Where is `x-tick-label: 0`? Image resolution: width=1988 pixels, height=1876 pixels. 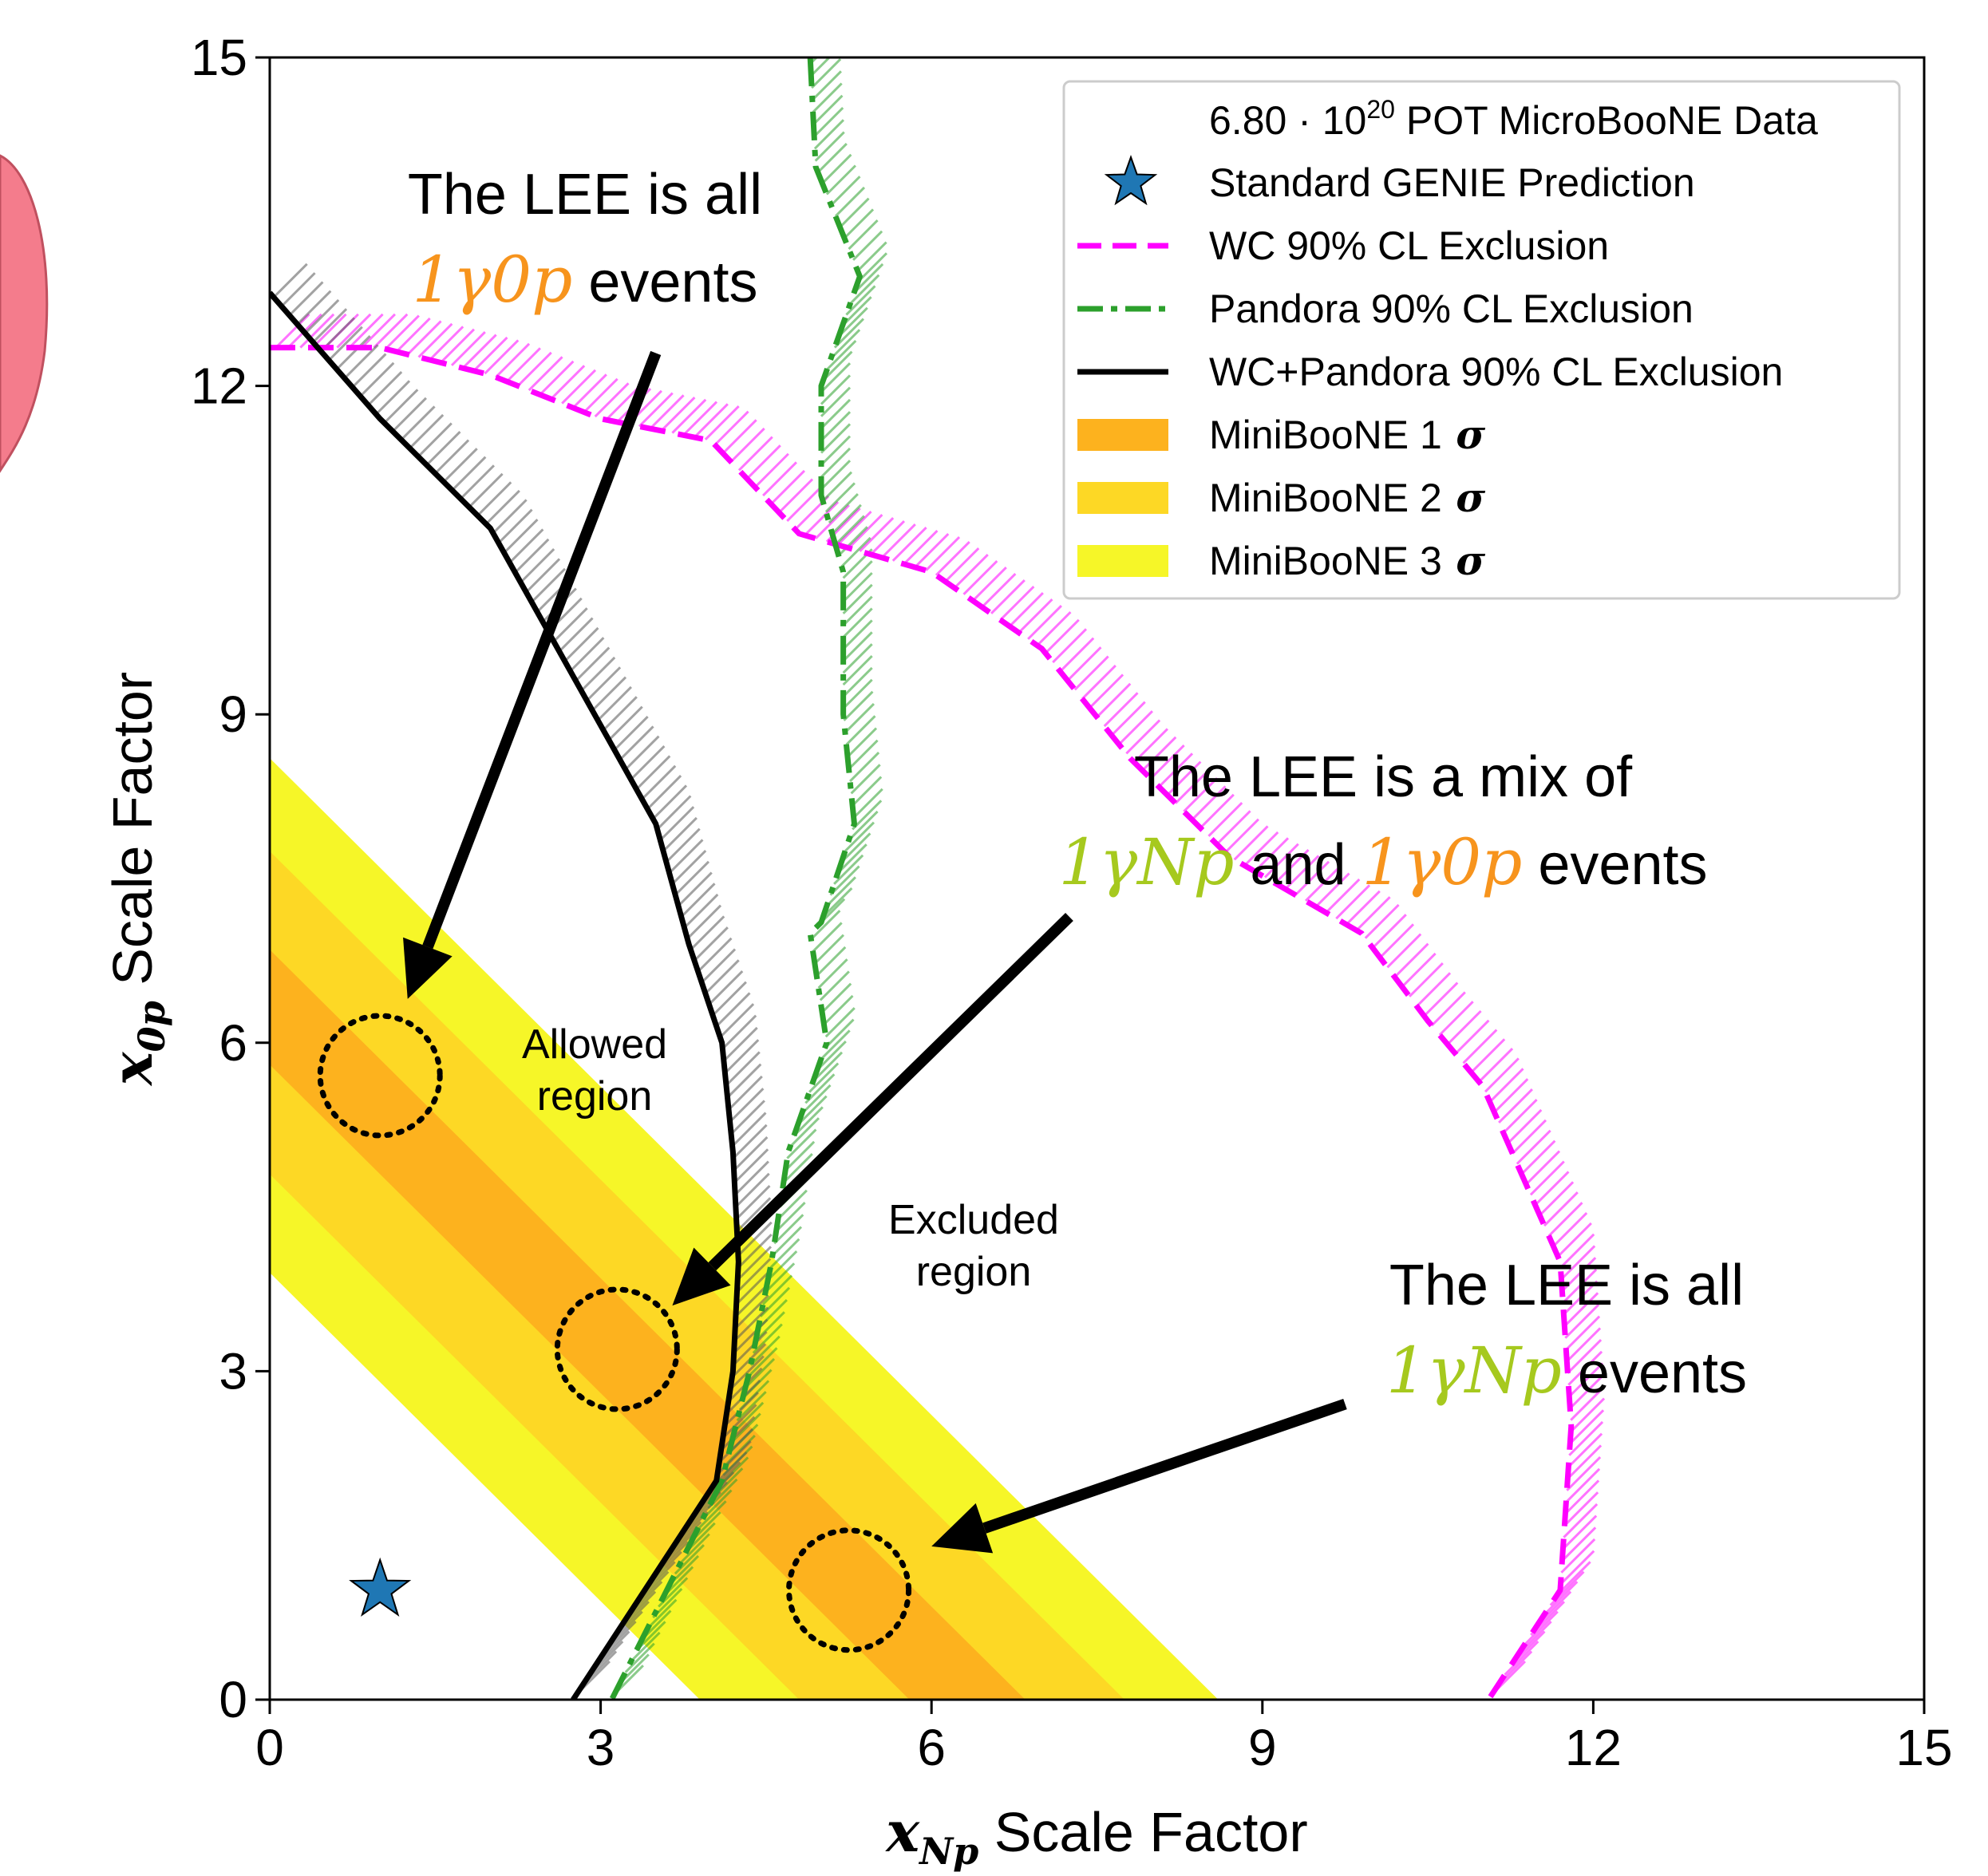
x-tick-label: 0 is located at coordinates (269, 1748).